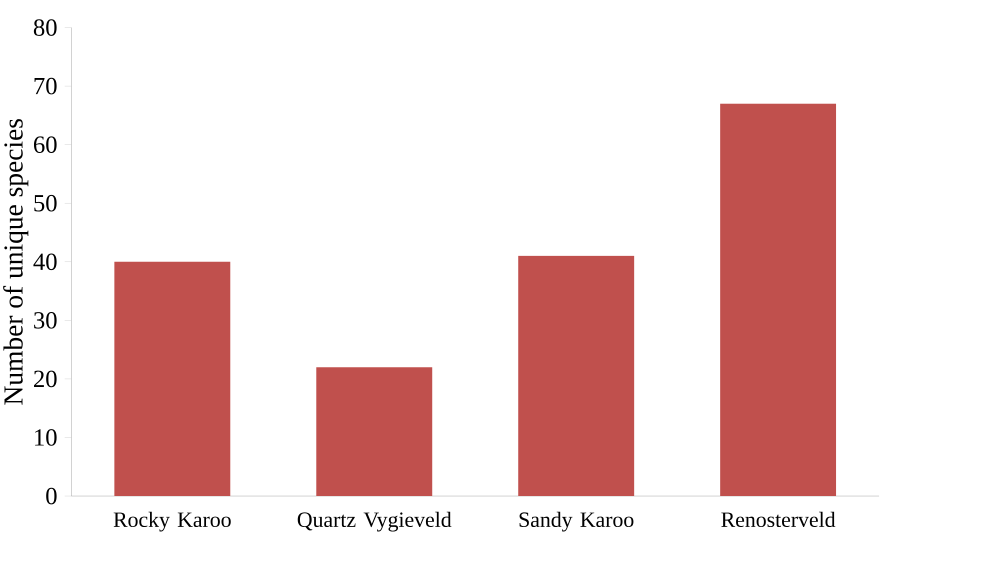  I want to click on x-tick-label: Renosterveld, so click(778, 519).